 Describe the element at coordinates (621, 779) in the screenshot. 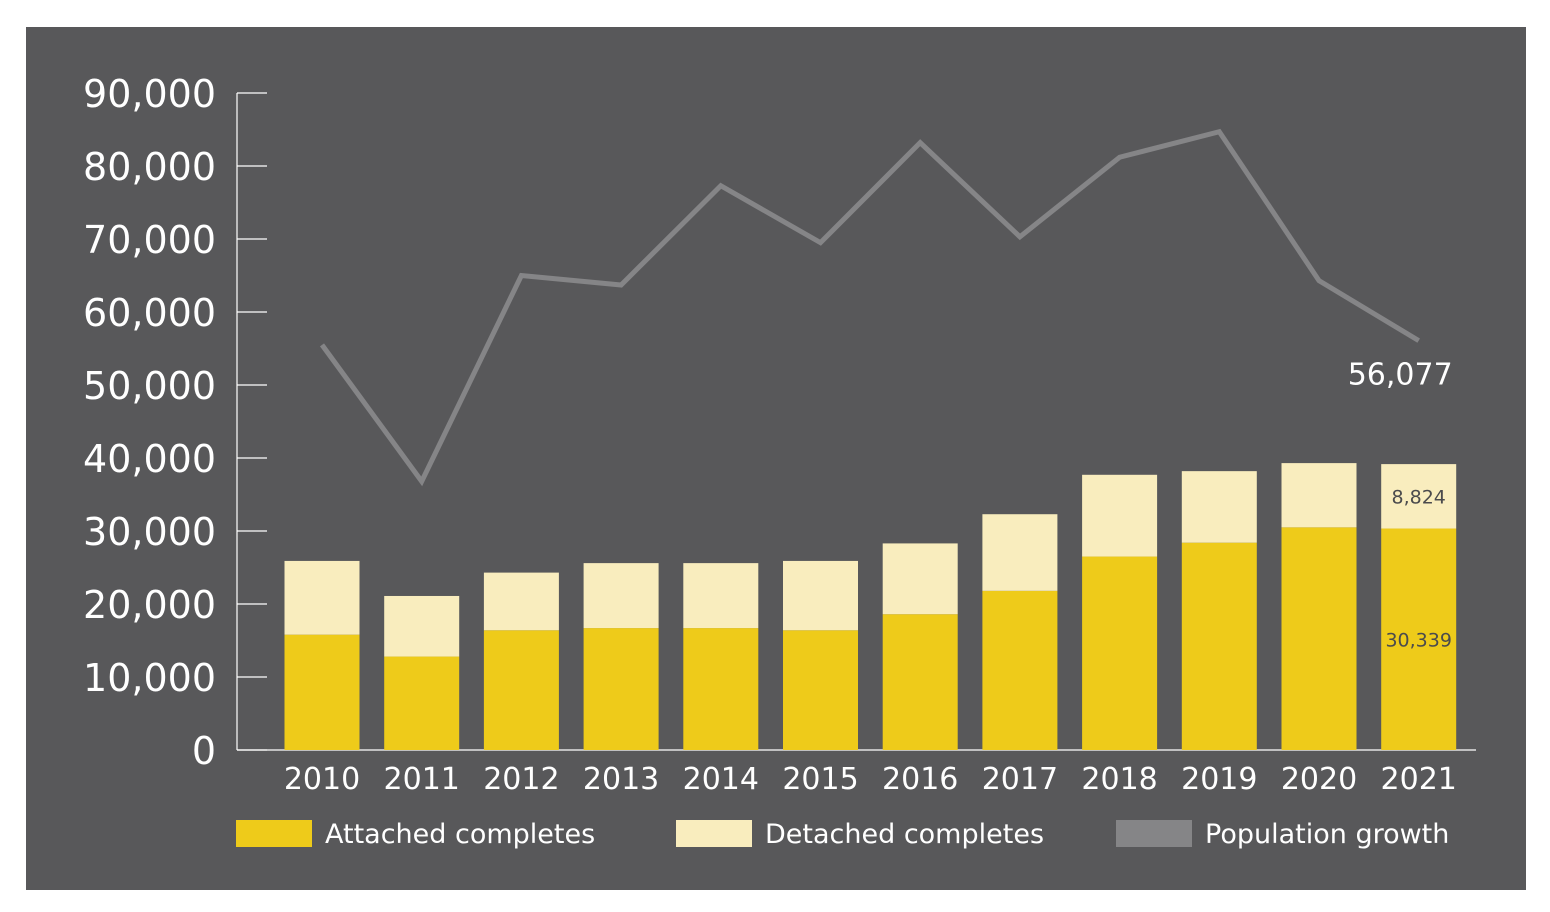

I see `x-tick-label: 2013` at that location.